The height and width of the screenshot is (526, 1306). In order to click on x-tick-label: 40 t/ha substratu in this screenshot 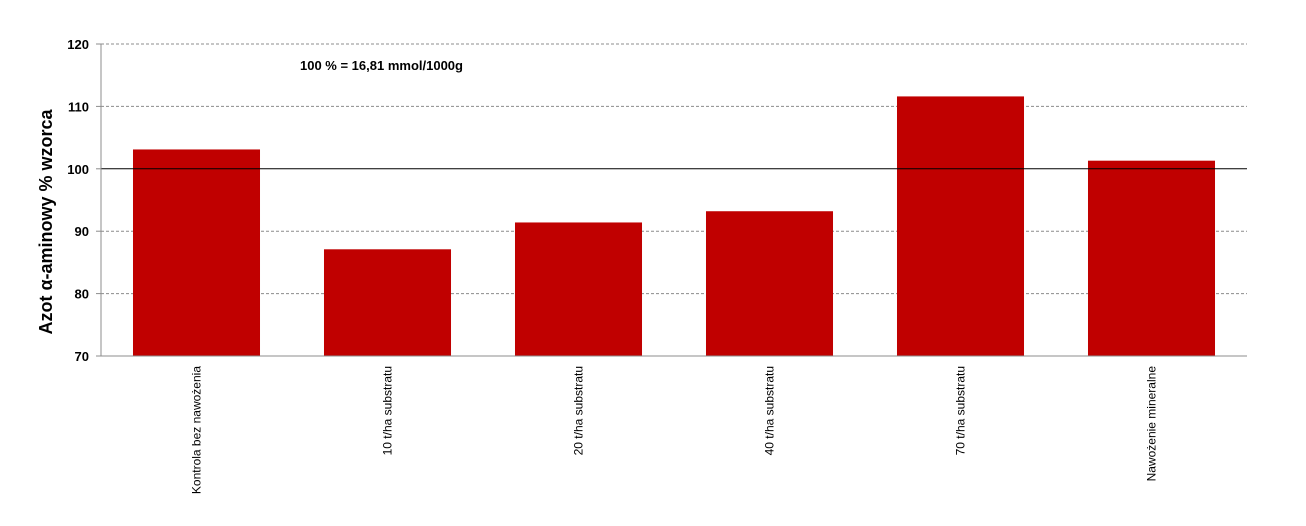, I will do `click(770, 410)`.